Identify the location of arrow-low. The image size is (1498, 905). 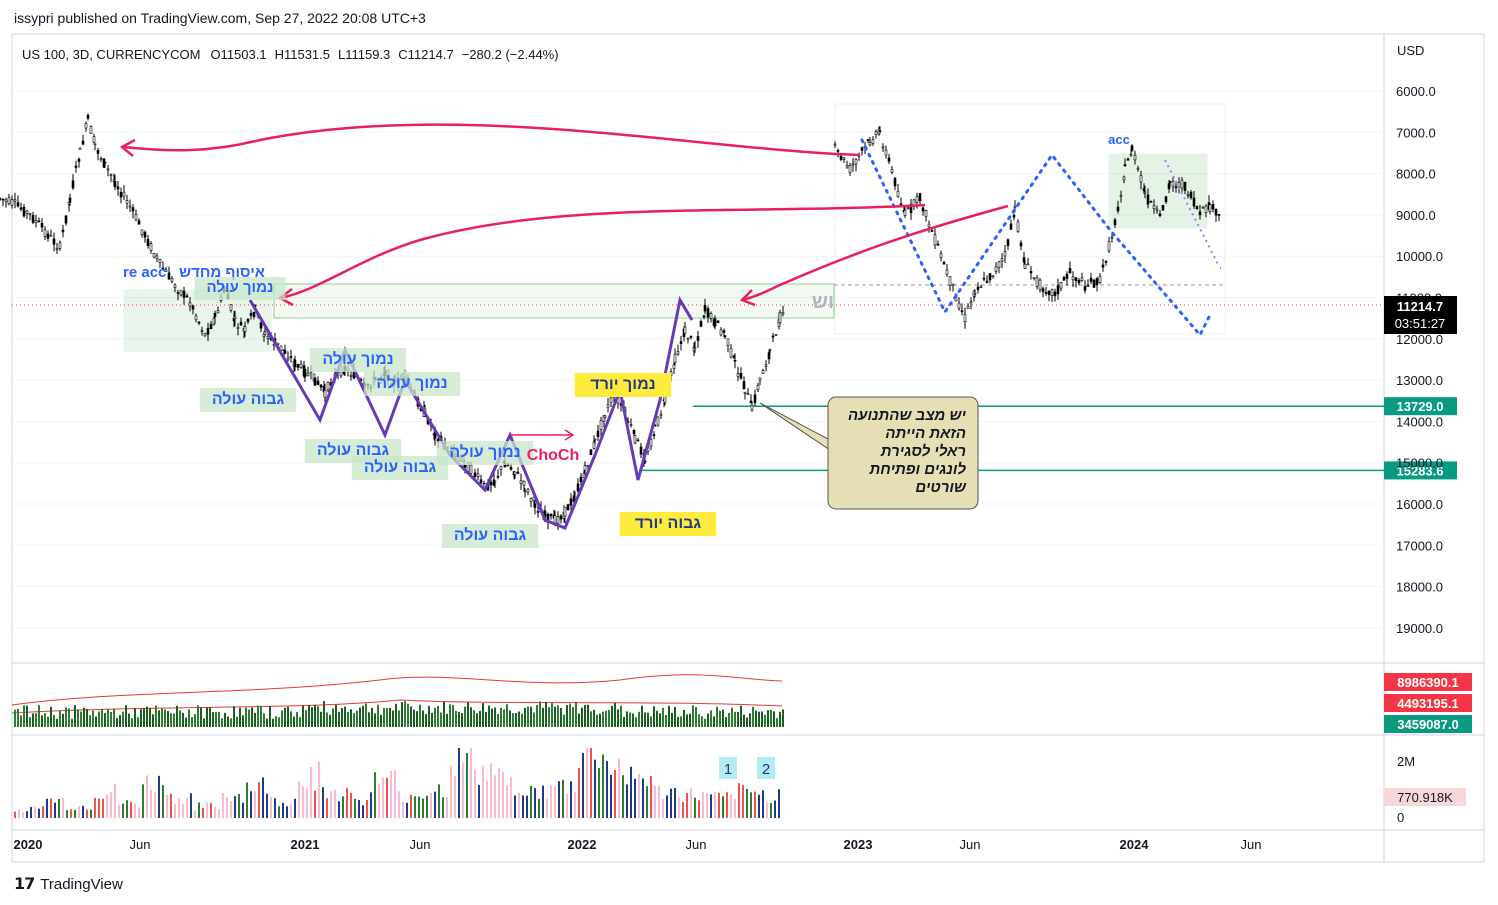
(875, 253).